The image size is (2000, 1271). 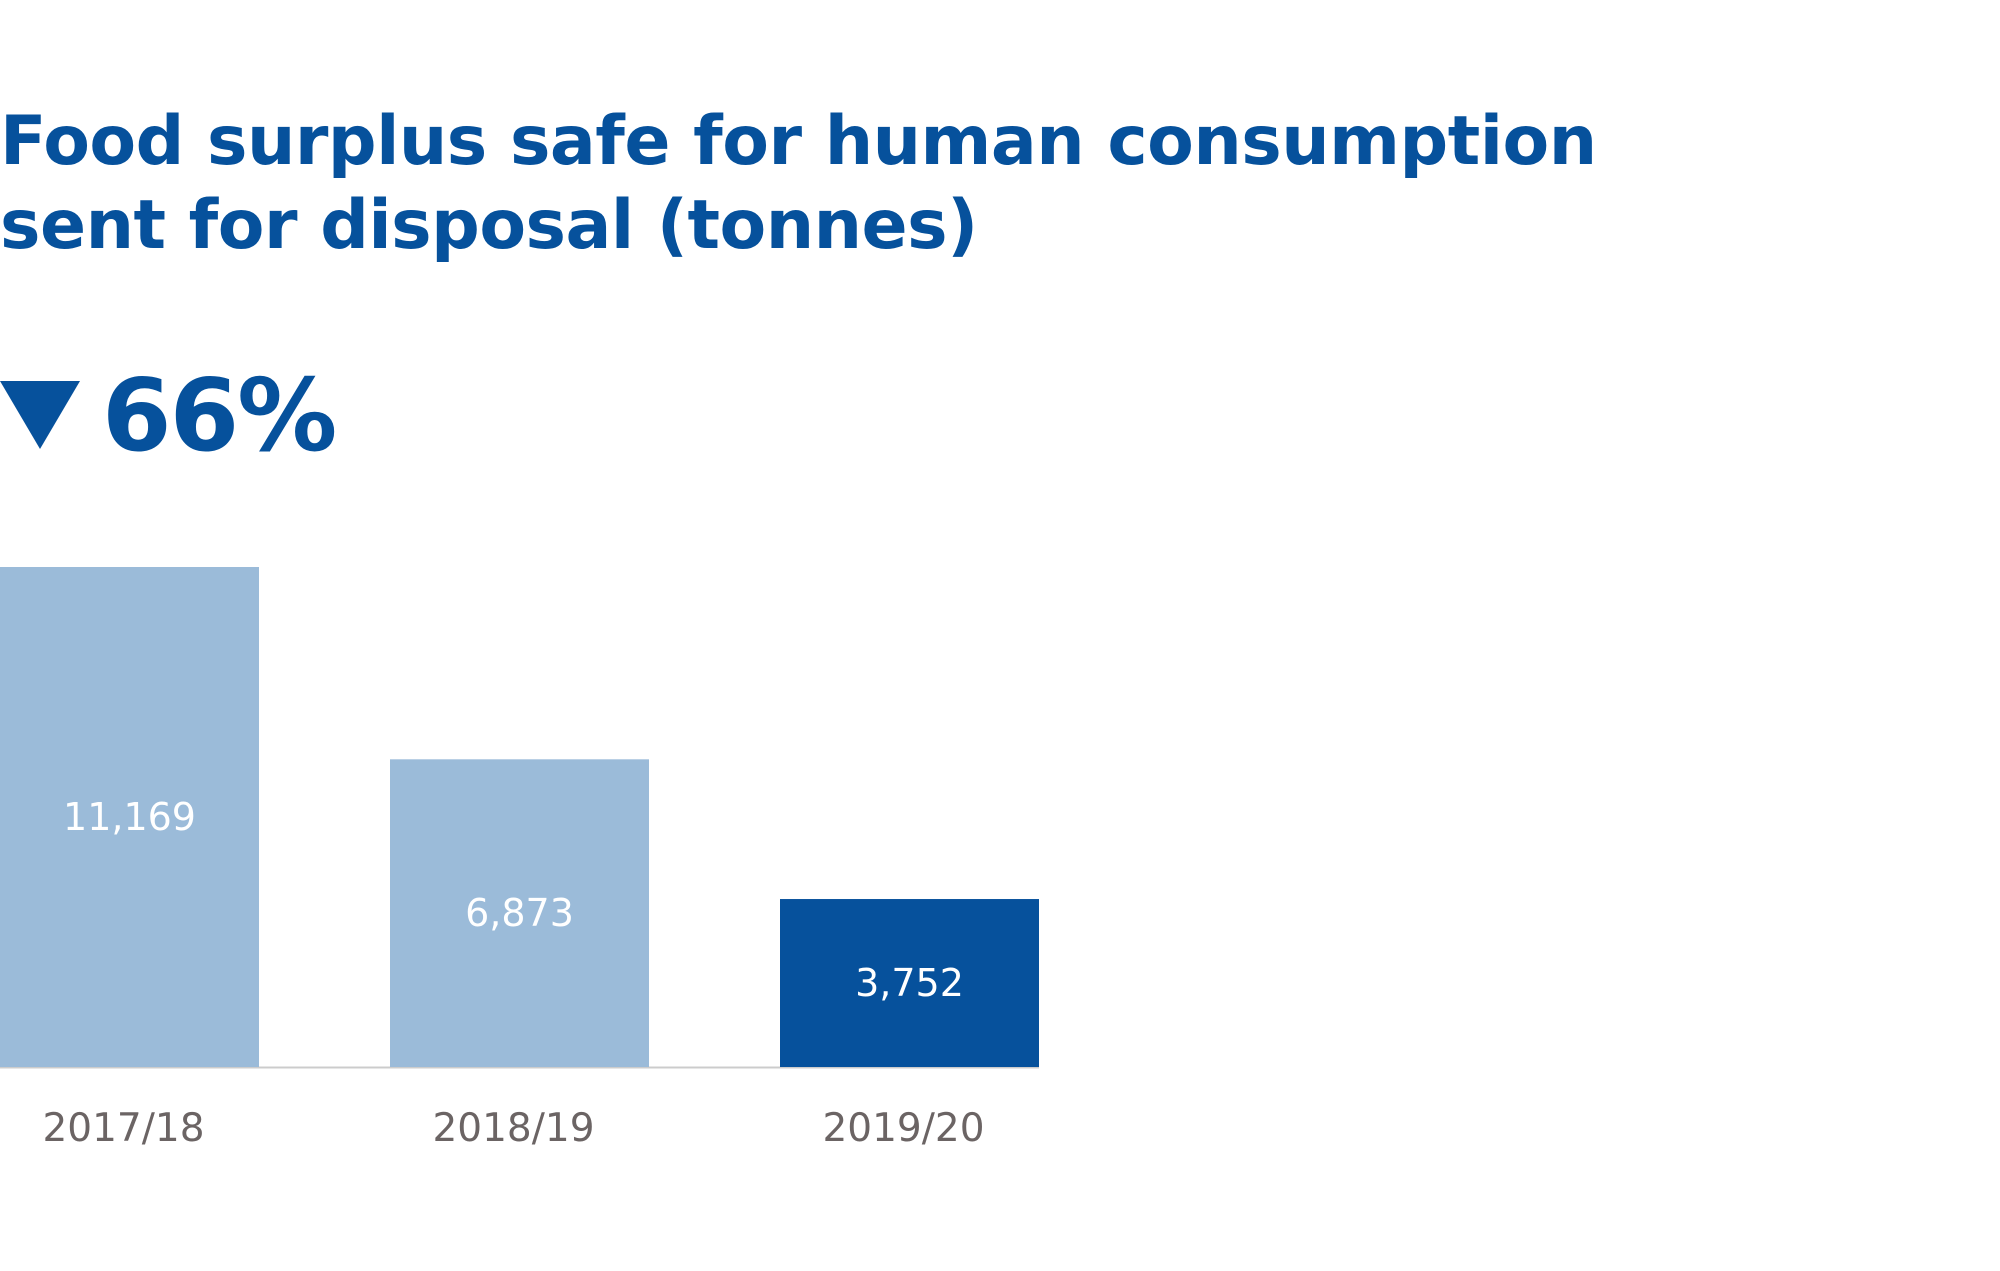 I want to click on down-triangle-icon, so click(x=40, y=415).